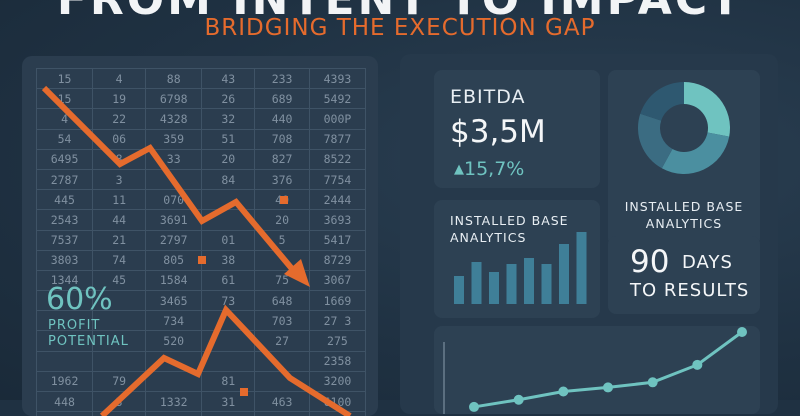  I want to click on decline-arrow-line-lower, so click(225, 360).